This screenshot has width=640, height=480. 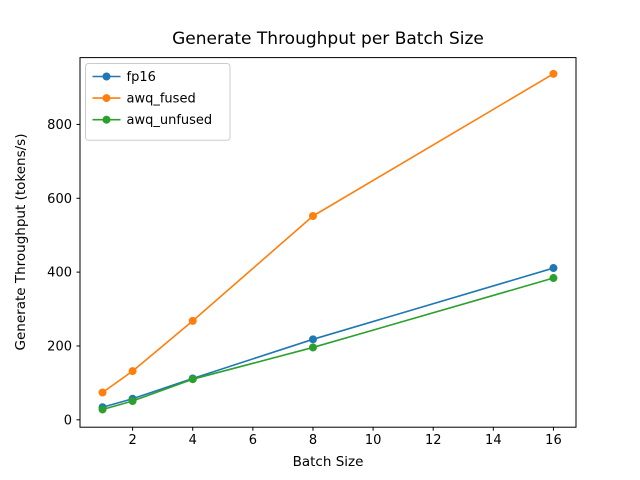 I want to click on x-tick-label: 4, so click(x=193, y=440).